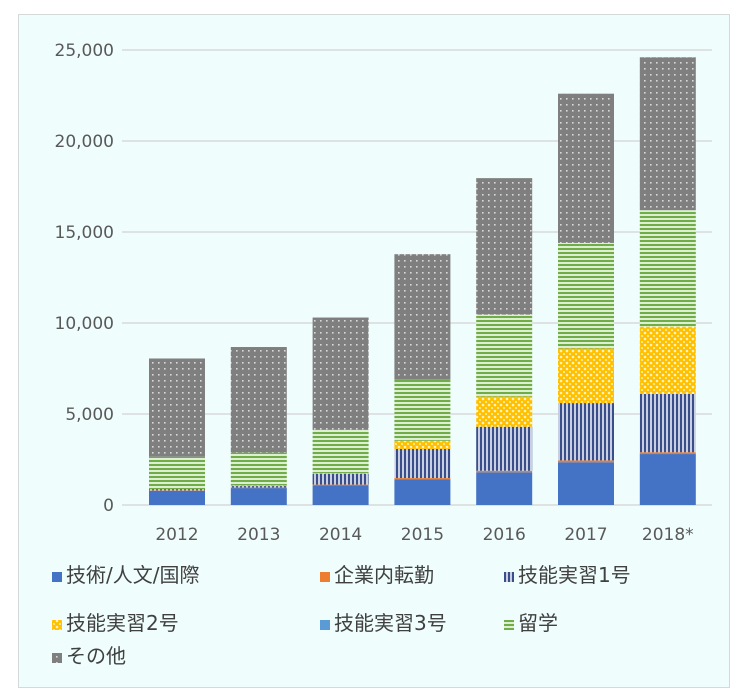  What do you see at coordinates (538, 623) in the screenshot?
I see `legend-label: 留学` at bounding box center [538, 623].